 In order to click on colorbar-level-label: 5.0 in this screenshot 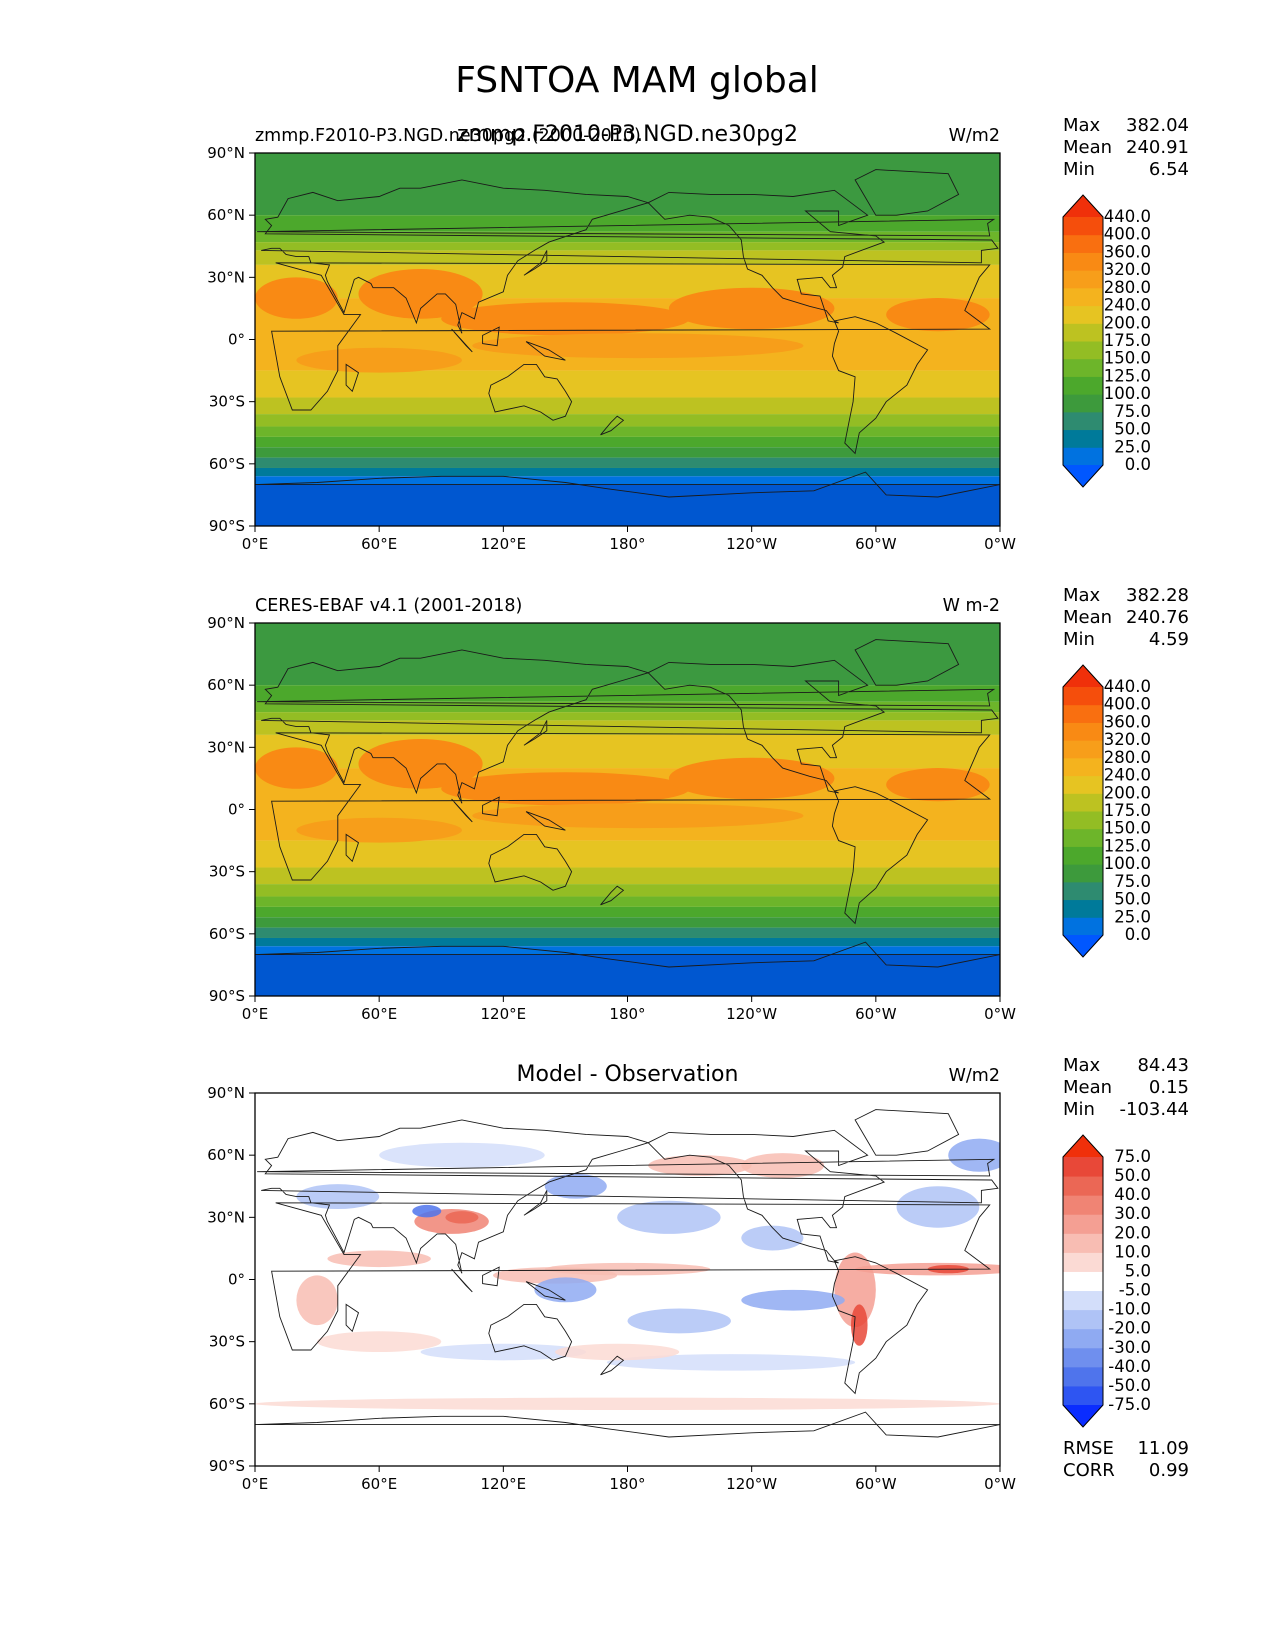, I will do `click(1138, 1270)`.